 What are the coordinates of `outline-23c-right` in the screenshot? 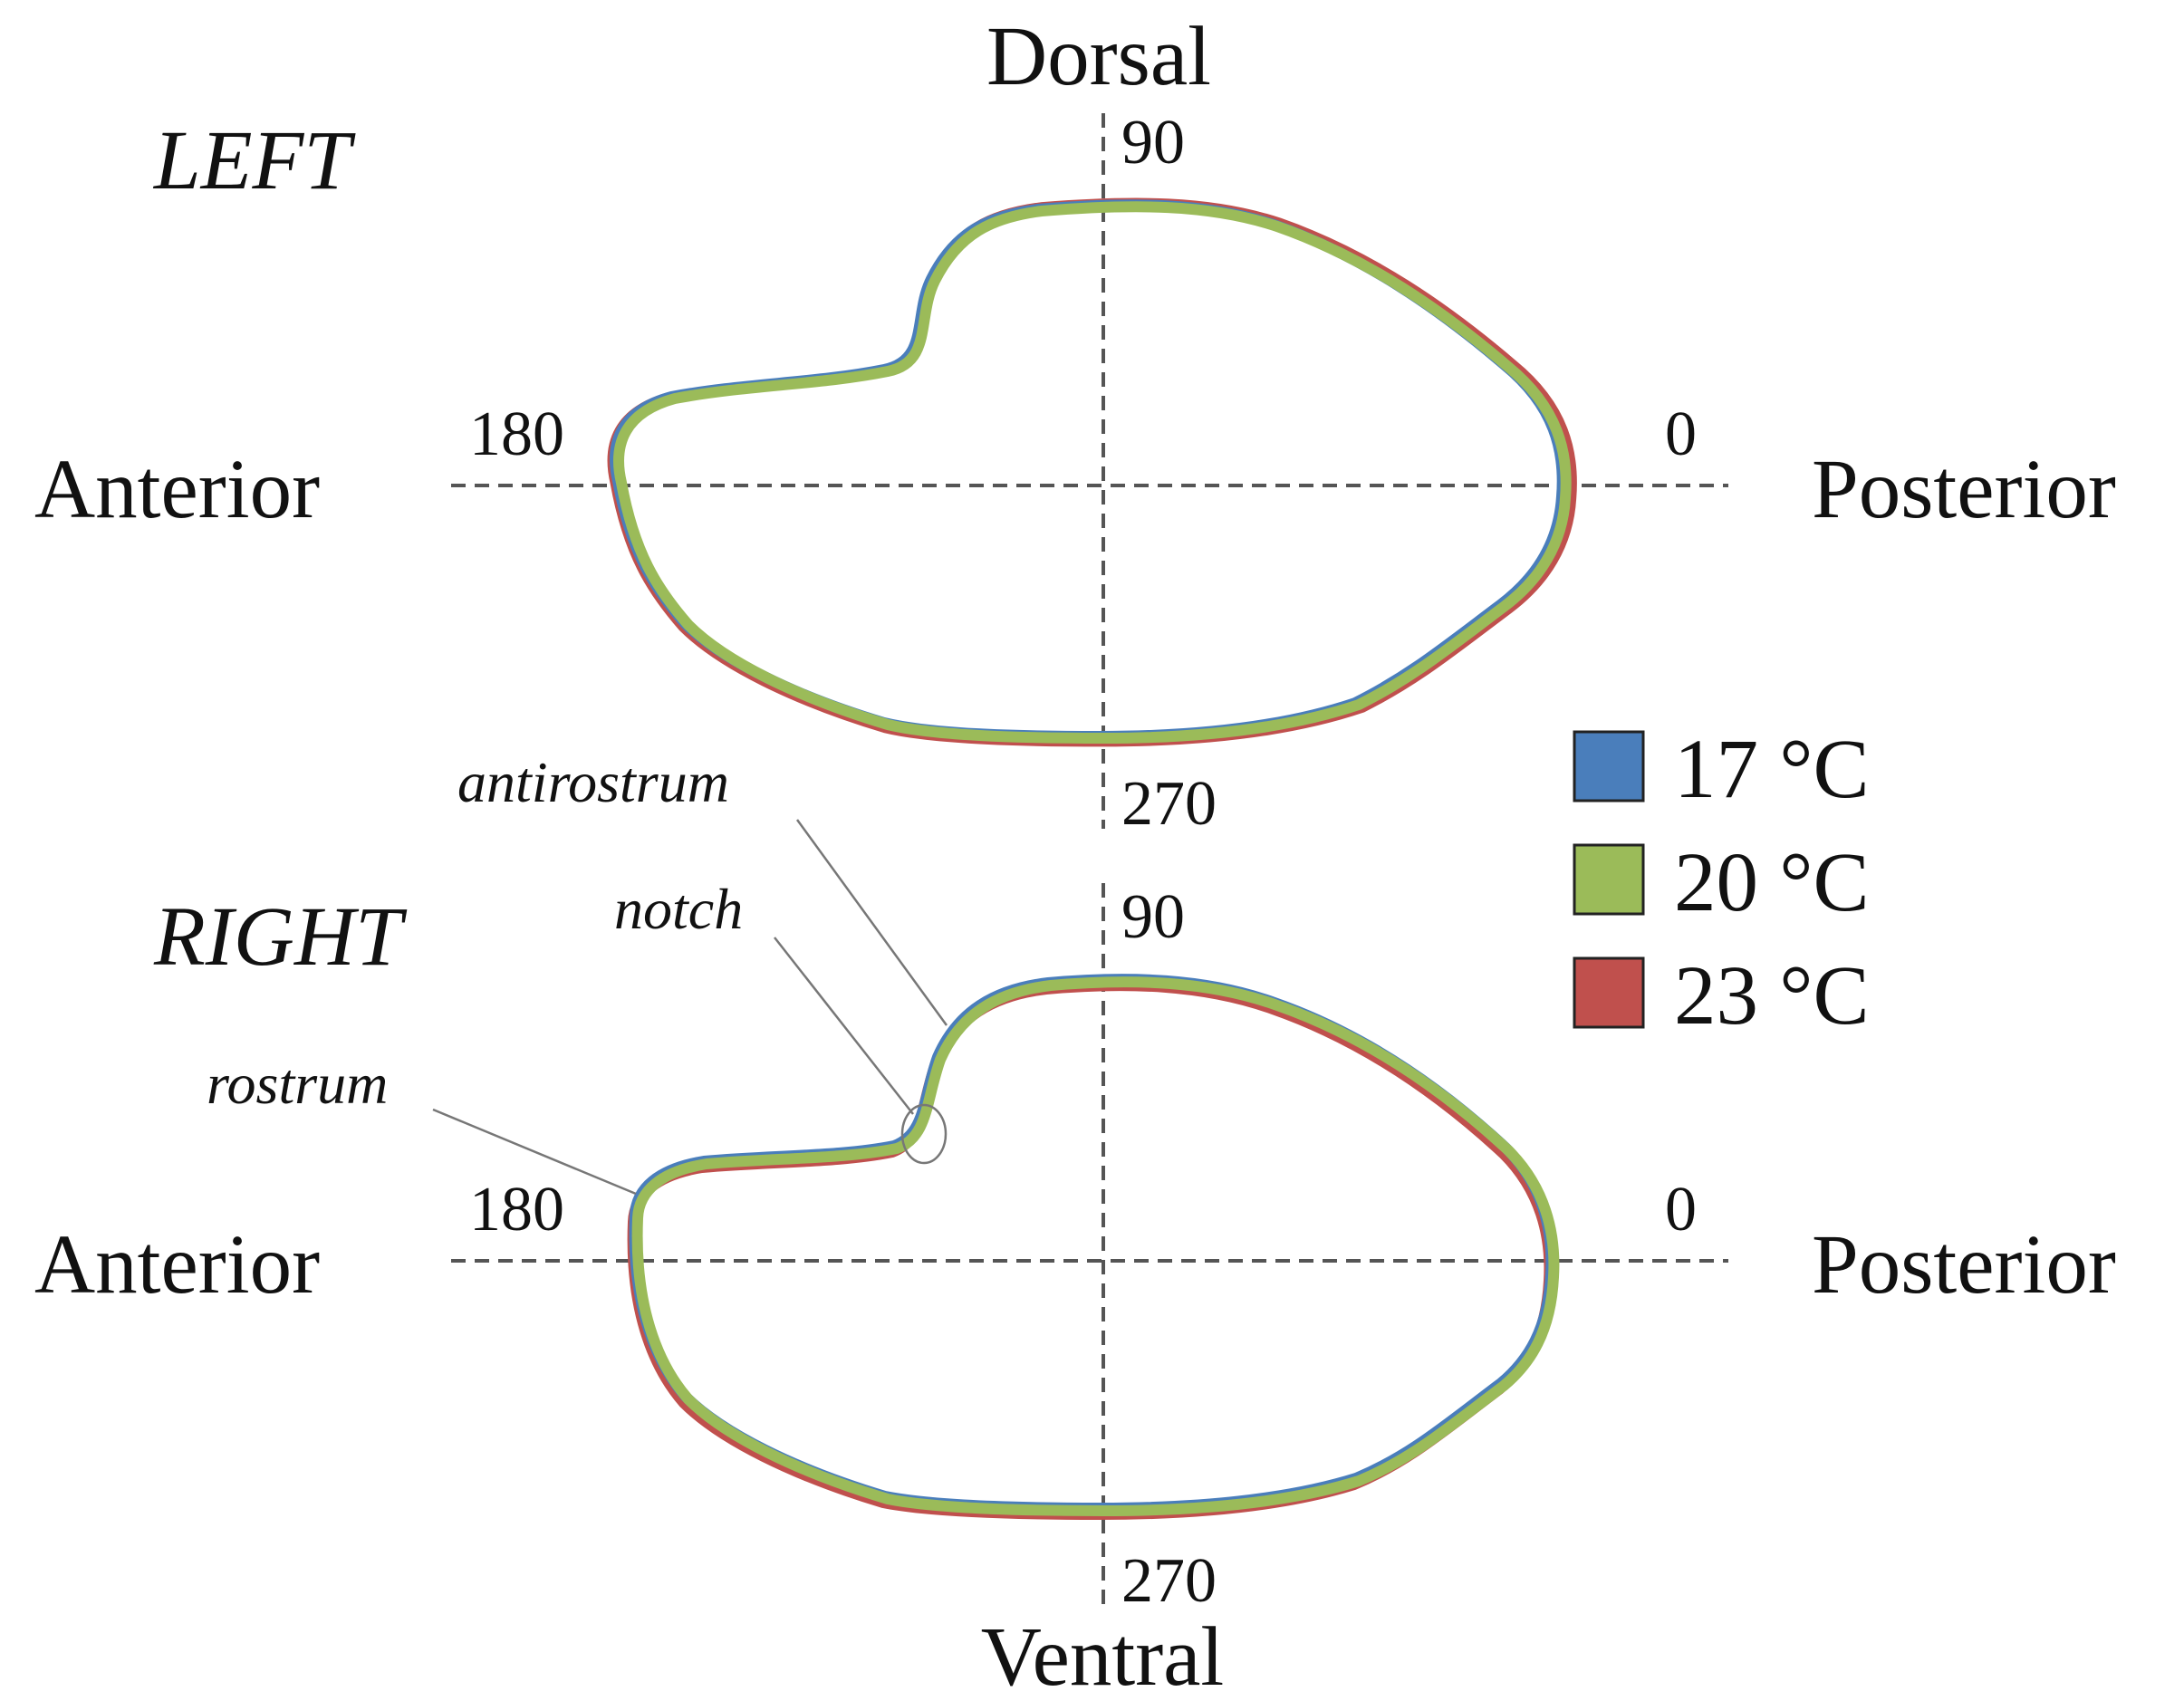 It's located at (1091, 1250).